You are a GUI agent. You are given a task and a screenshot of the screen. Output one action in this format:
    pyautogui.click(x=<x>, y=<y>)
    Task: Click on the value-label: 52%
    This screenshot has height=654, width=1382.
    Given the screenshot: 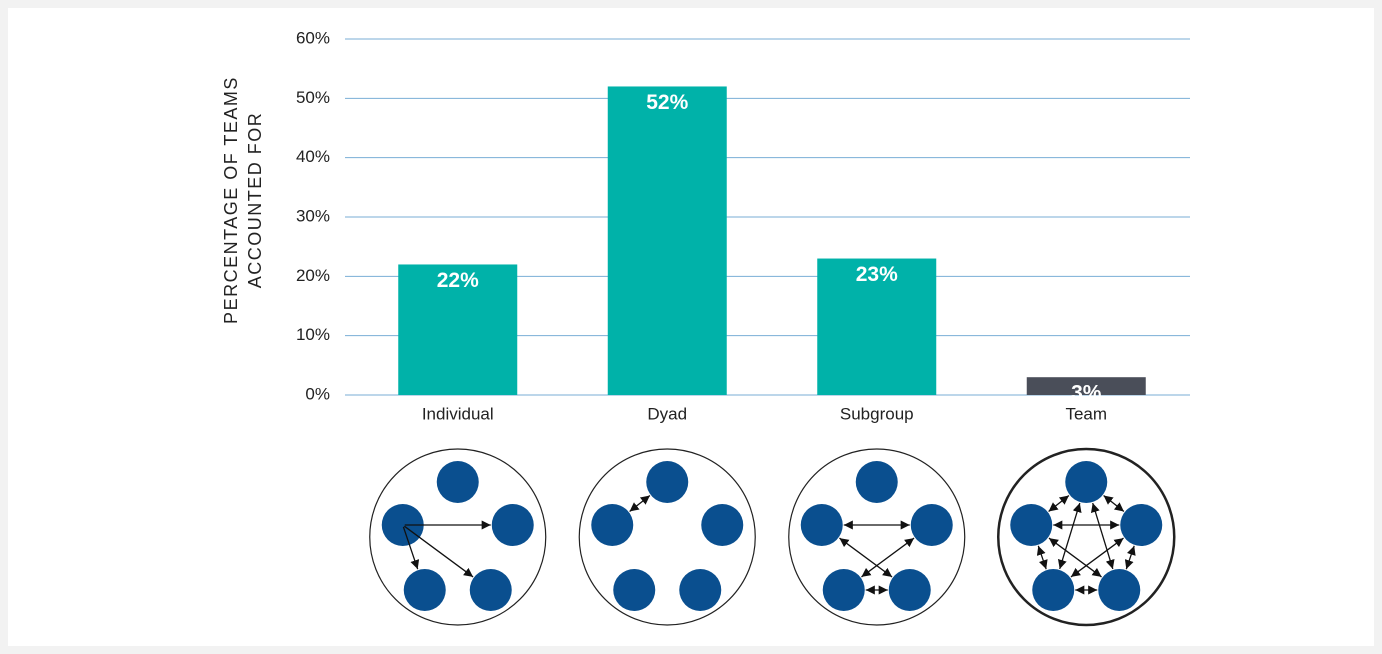 What is the action you would take?
    pyautogui.click(x=667, y=102)
    